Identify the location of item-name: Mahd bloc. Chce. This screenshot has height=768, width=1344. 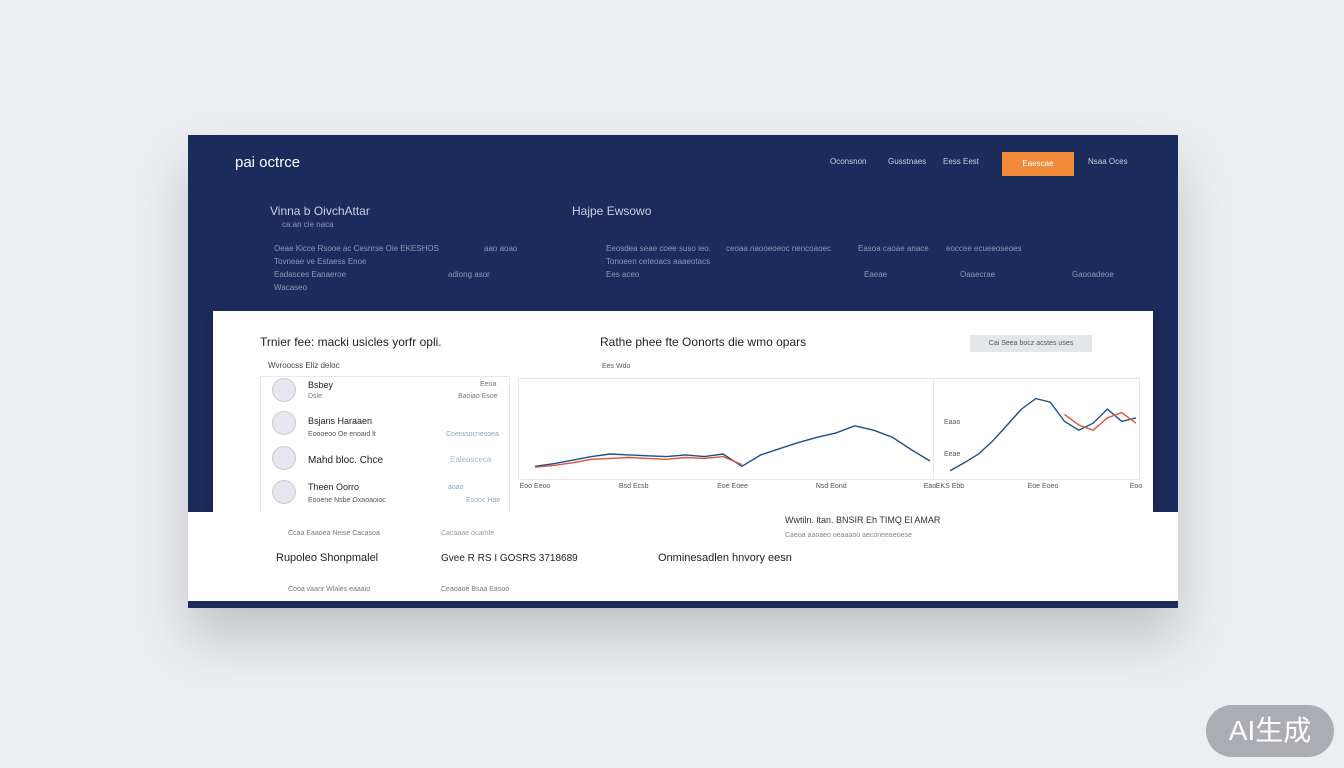
(346, 460).